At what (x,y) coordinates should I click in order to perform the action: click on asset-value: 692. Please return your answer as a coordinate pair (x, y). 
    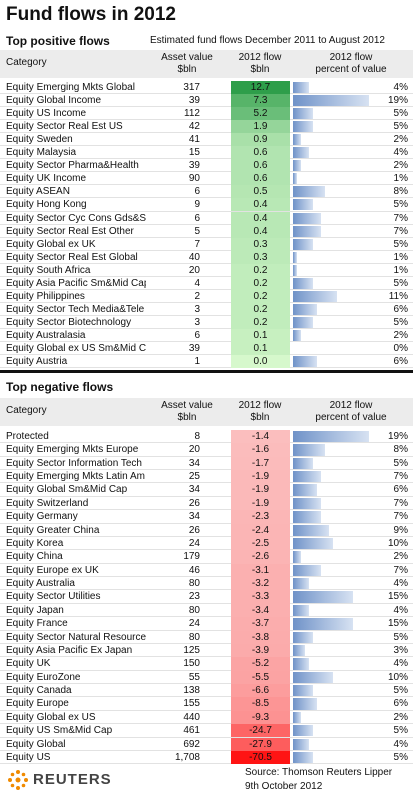
    Looking at the image, I should click on (191, 744).